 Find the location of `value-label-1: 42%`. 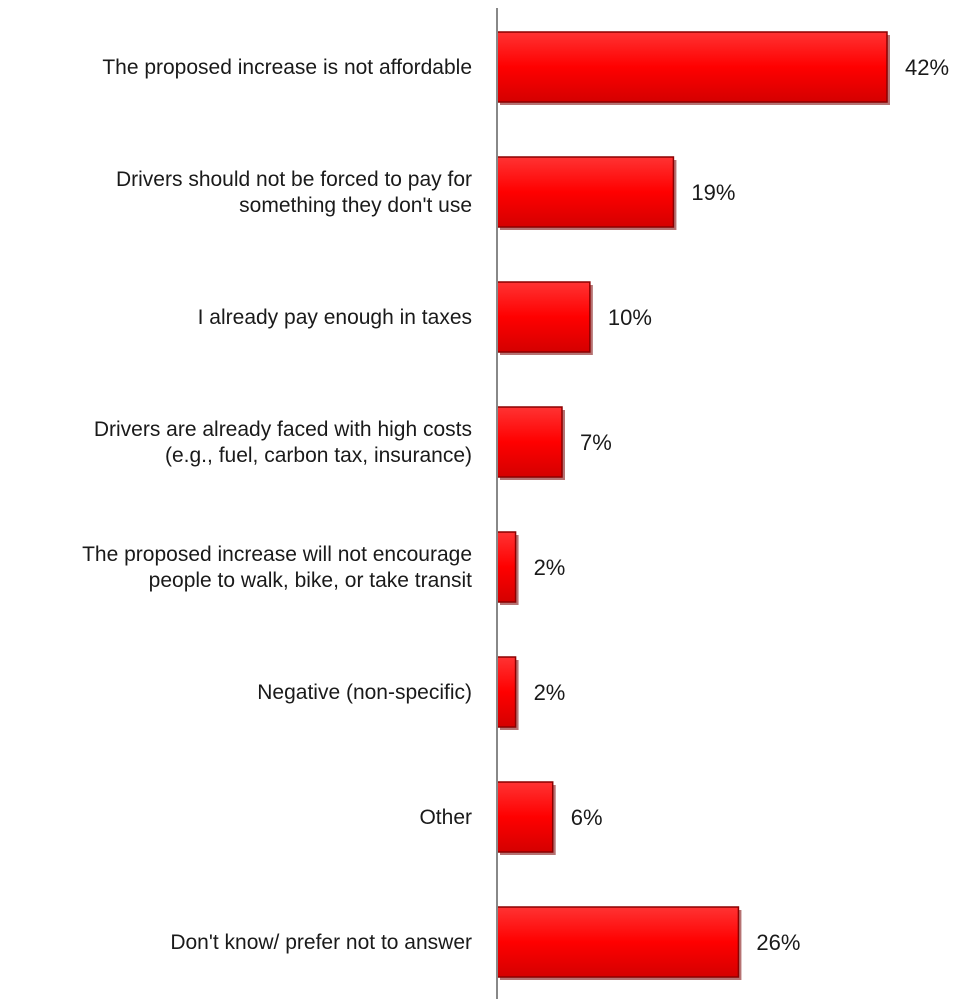

value-label-1: 42% is located at coordinates (927, 67).